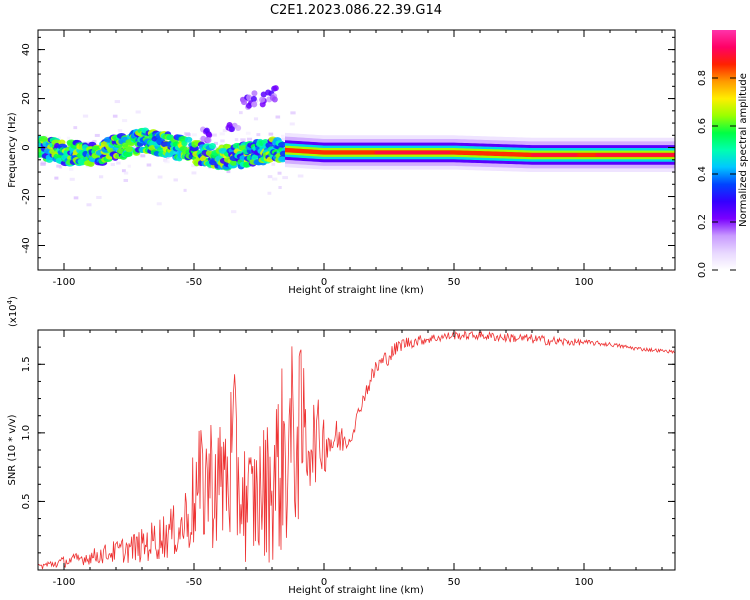 This screenshot has width=750, height=600. I want to click on y-tick-label: 1.5, so click(26, 364).